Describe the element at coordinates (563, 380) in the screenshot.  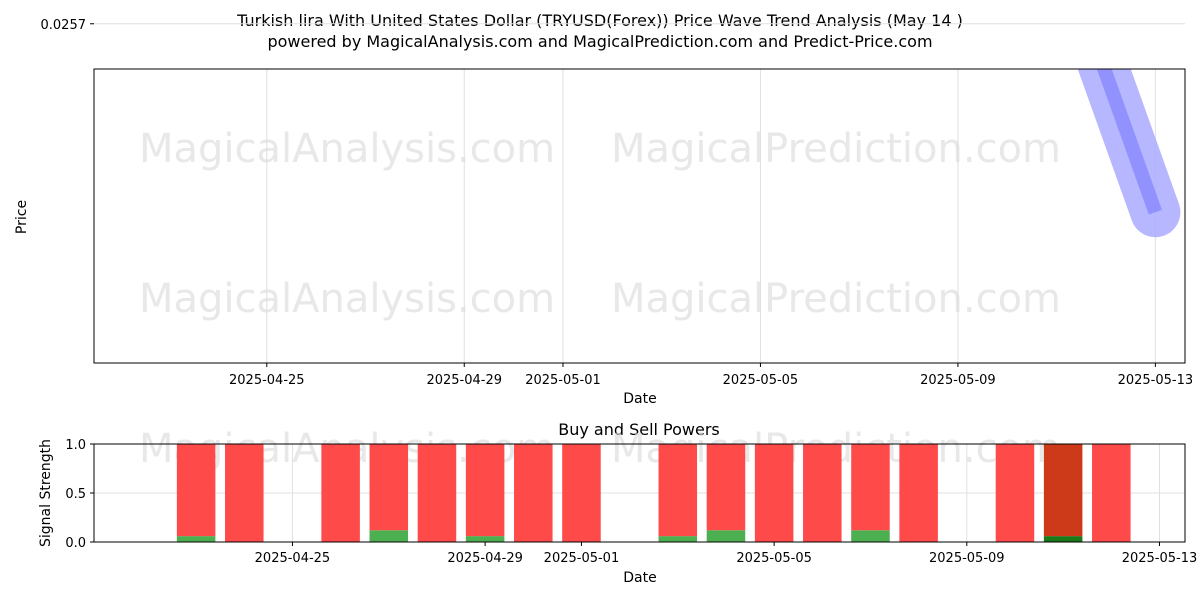
I see `price-x-tick-label: 2025-05-01` at that location.